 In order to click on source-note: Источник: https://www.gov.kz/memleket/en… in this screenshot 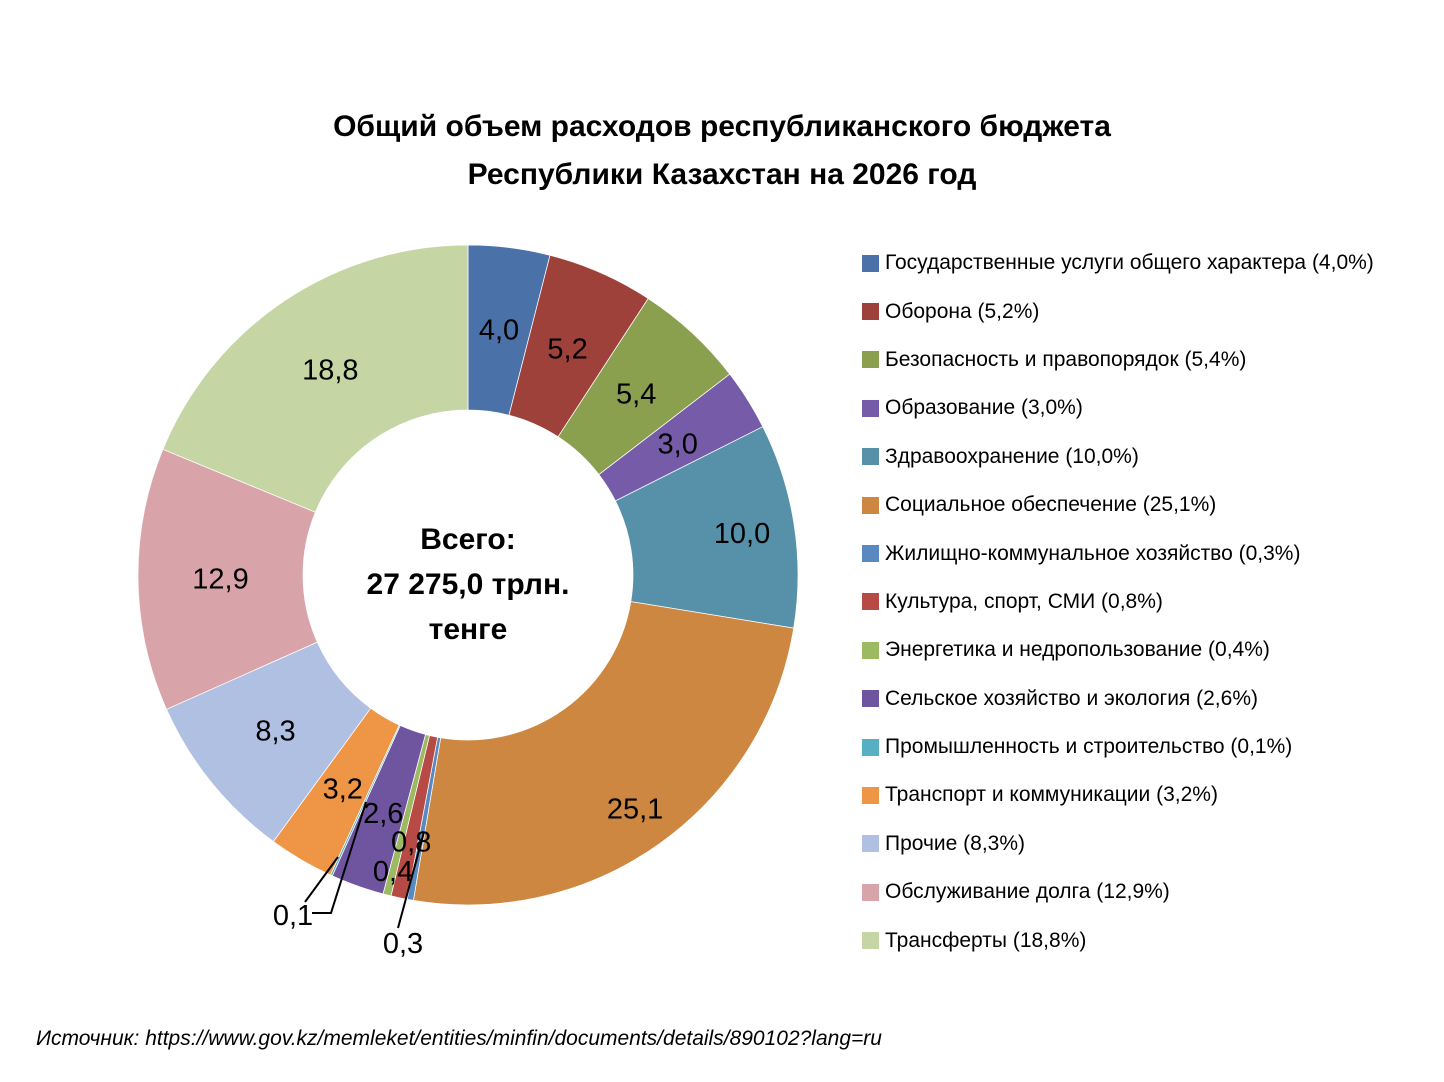, I will do `click(459, 1038)`.